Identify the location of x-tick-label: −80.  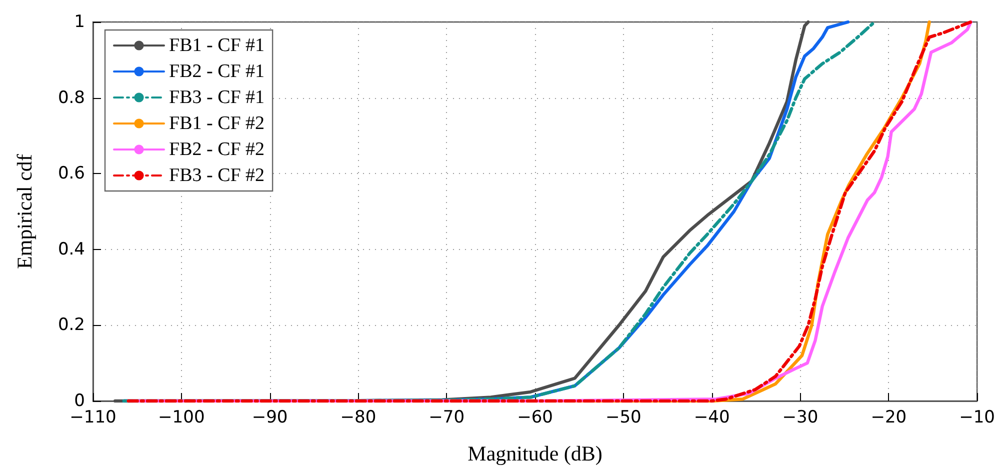
(358, 418).